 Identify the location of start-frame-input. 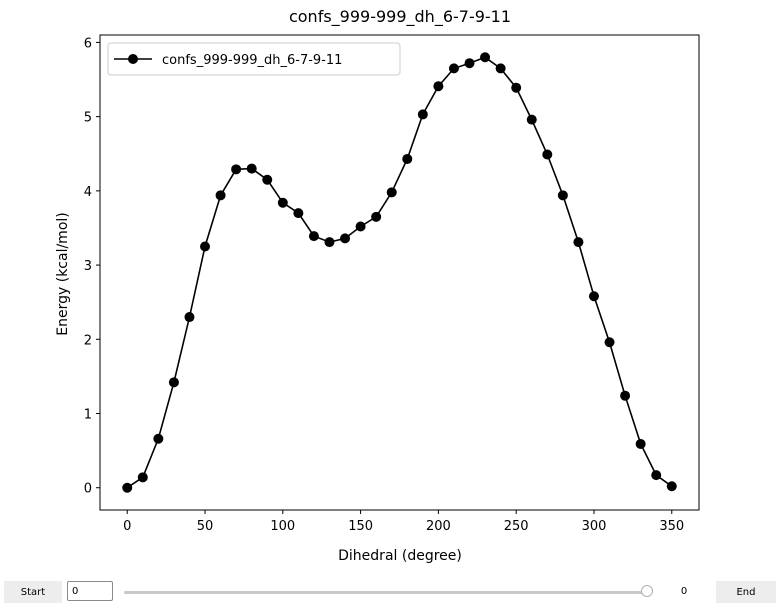
(90, 591).